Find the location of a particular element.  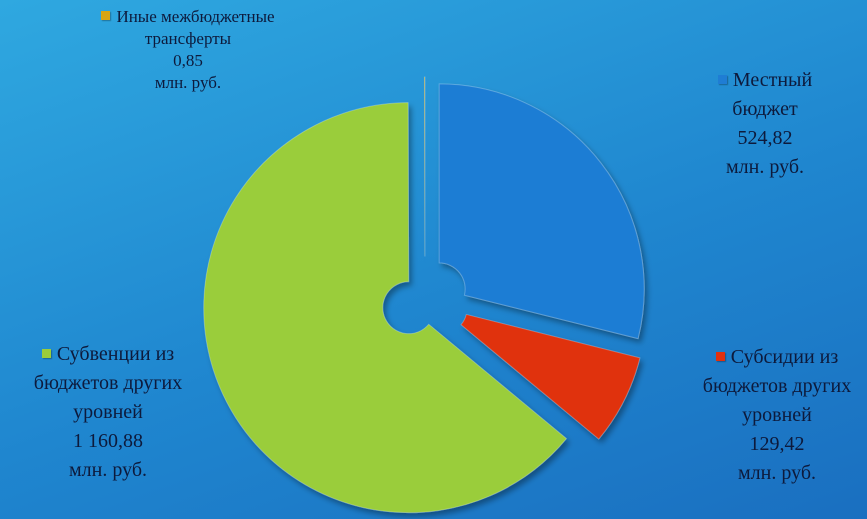

category-name: Субсидии из бюджетов других уровней is located at coordinates (777, 386).